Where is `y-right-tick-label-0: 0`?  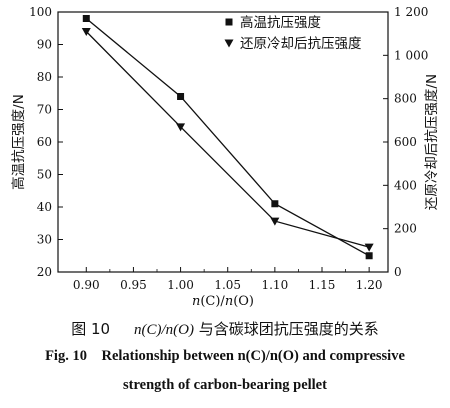
y-right-tick-label-0: 0 is located at coordinates (398, 272).